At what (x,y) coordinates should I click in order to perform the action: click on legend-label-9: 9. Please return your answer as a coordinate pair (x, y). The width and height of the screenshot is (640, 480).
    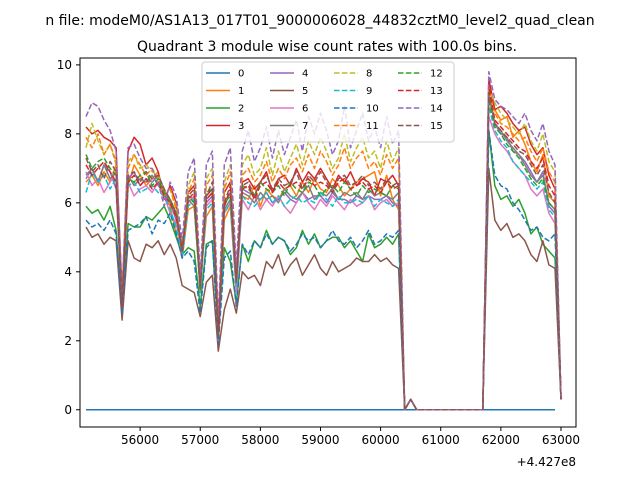
    Looking at the image, I should click on (369, 91).